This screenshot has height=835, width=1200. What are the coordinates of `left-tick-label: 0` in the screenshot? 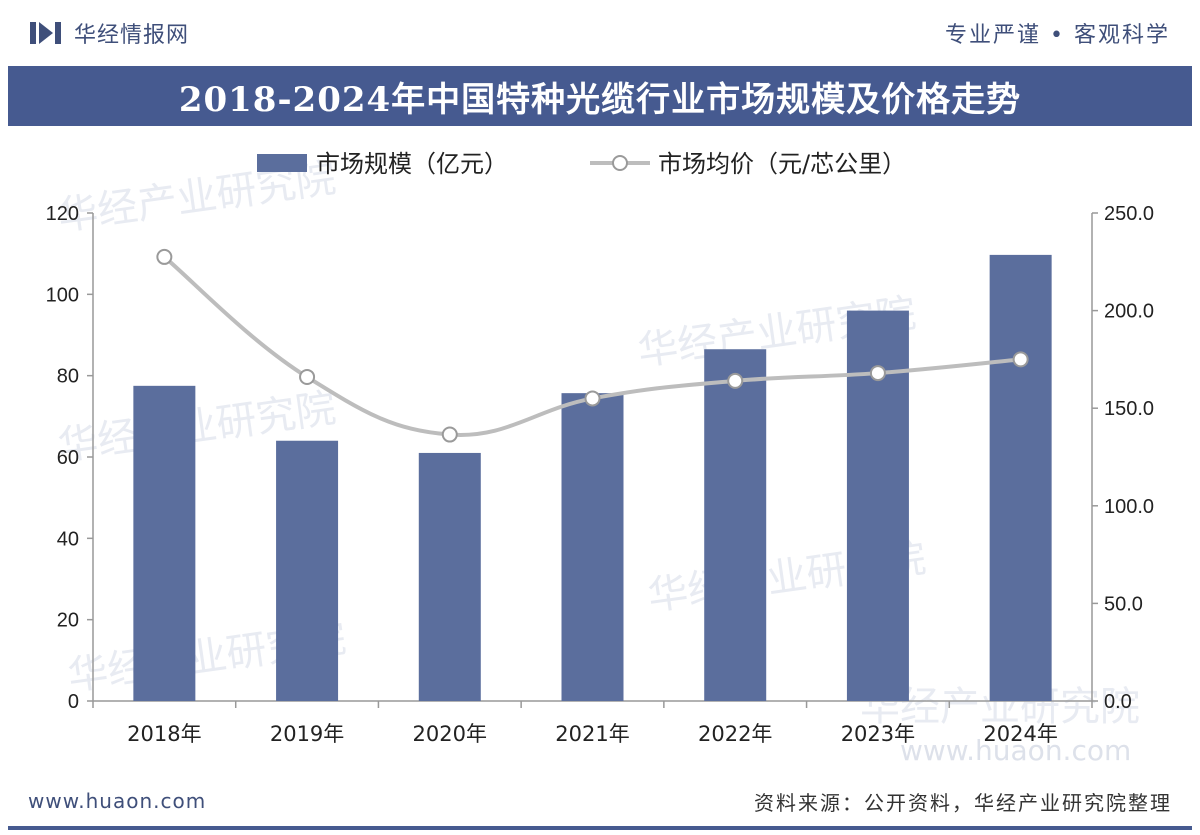 It's located at (73, 702).